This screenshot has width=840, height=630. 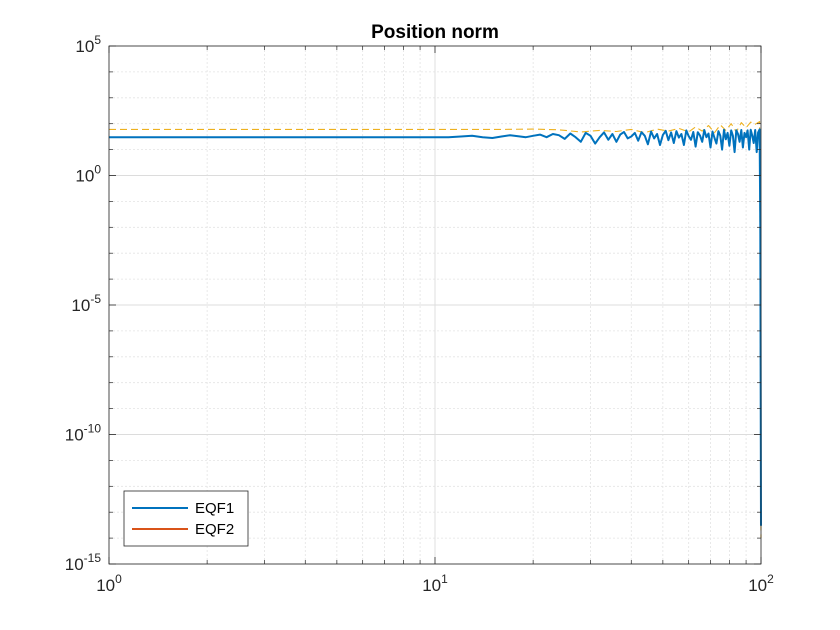 I want to click on x-tick-label: 10⁰, so click(x=109, y=583).